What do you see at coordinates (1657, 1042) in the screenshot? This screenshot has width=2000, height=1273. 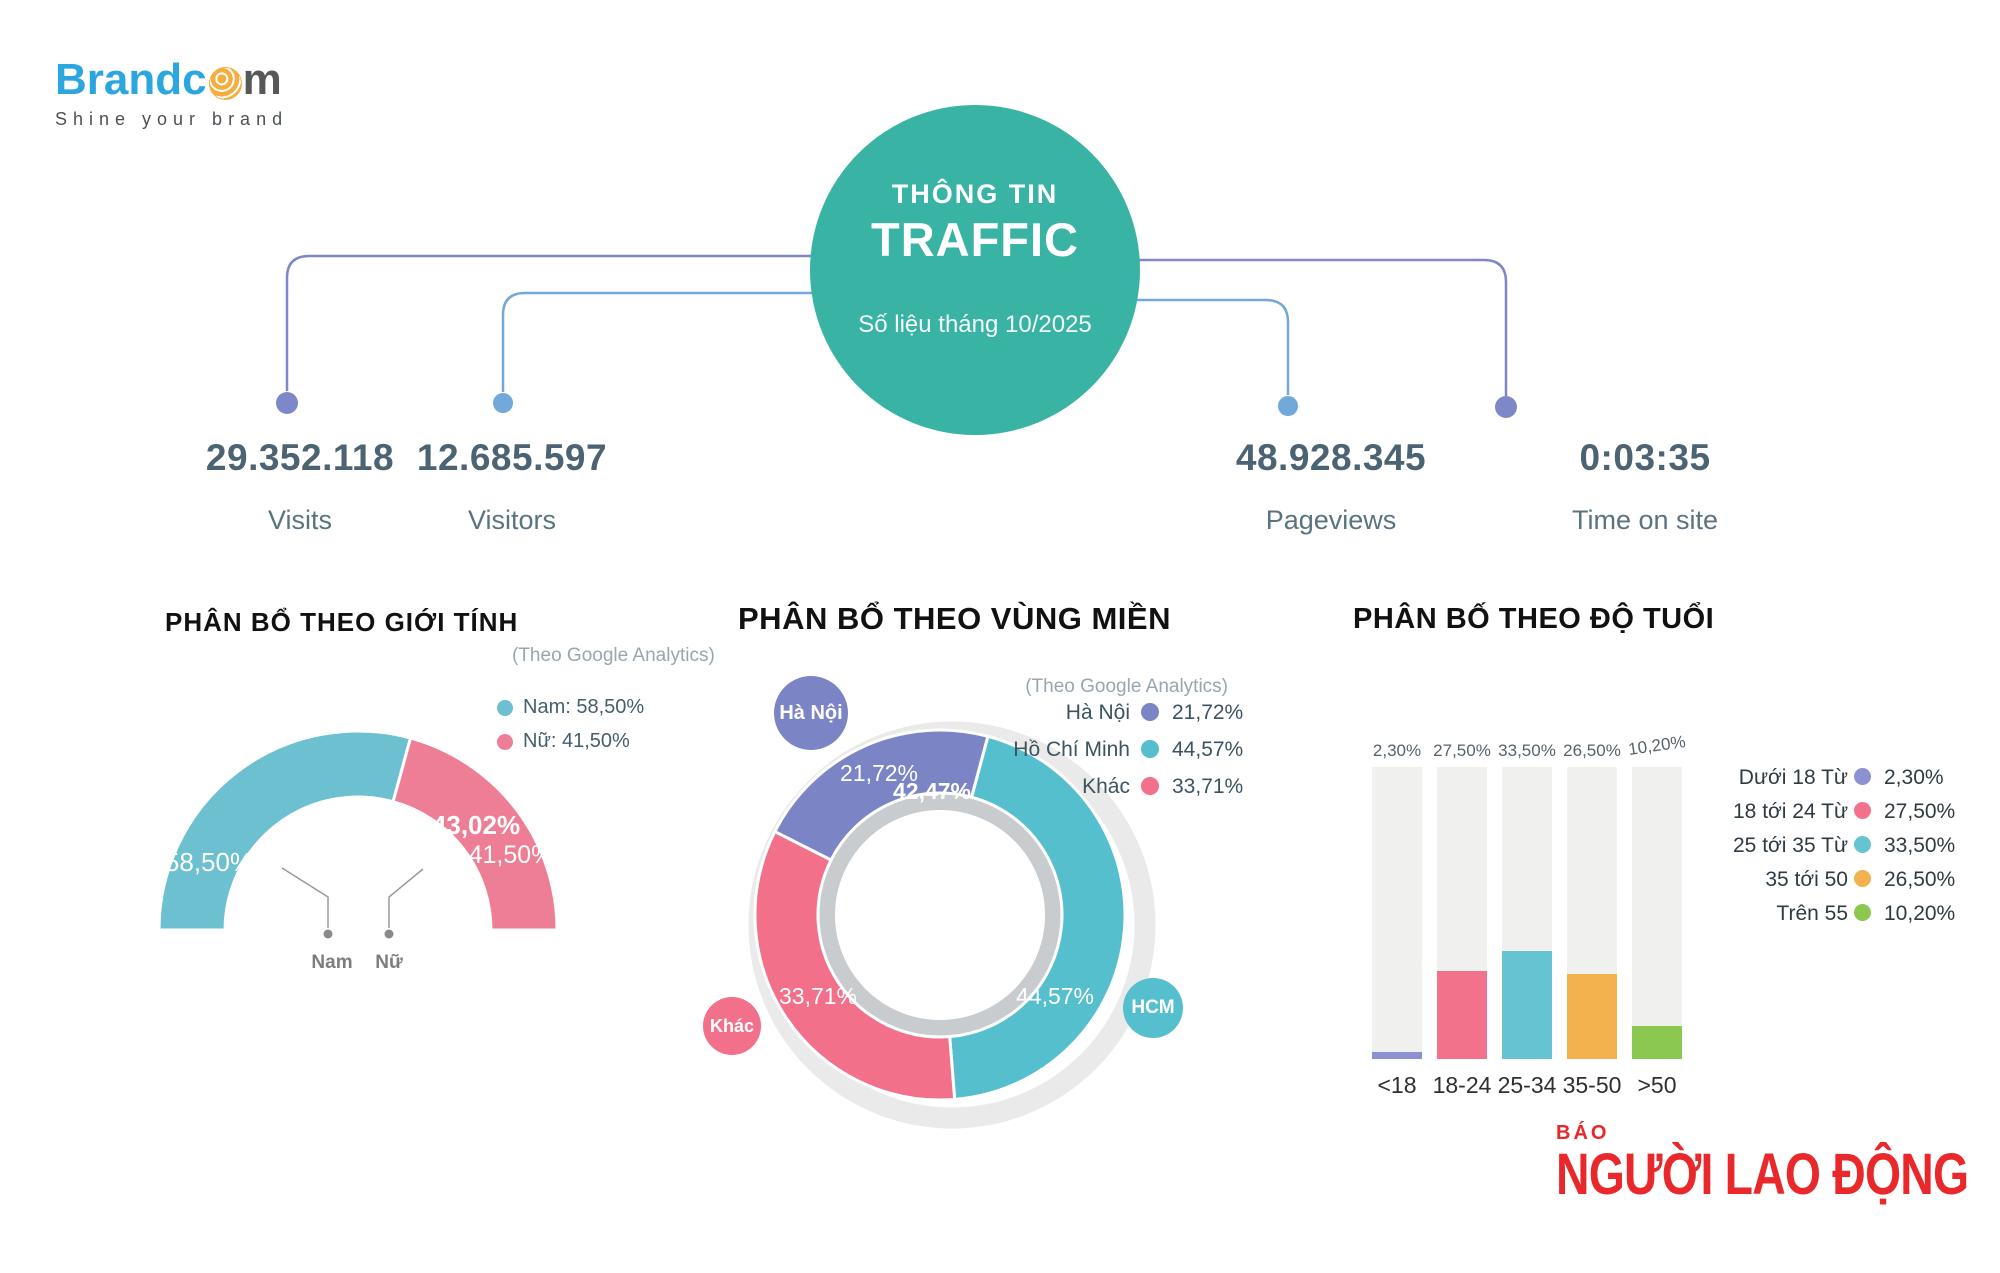 I see `age-bar-over50-fill` at bounding box center [1657, 1042].